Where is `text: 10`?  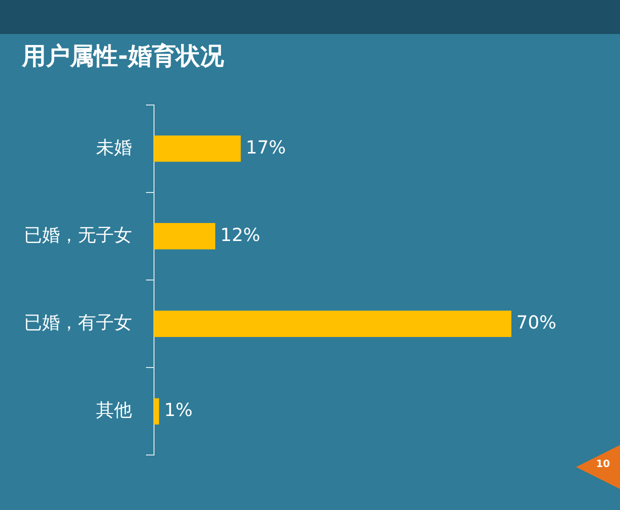 text: 10 is located at coordinates (603, 464).